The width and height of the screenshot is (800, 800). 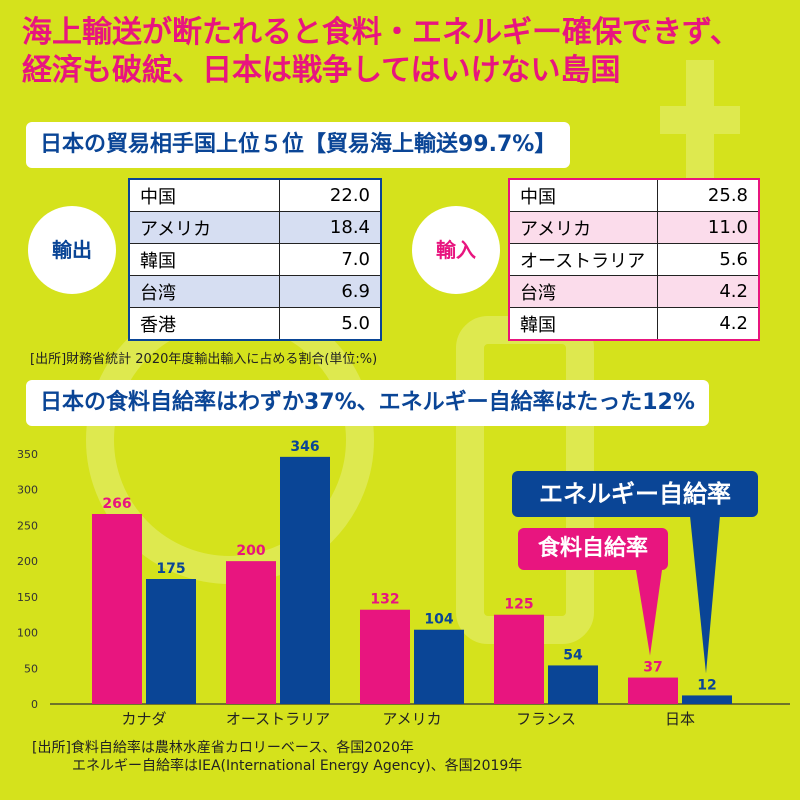 I want to click on y-tick-label: 200, so click(x=27, y=561).